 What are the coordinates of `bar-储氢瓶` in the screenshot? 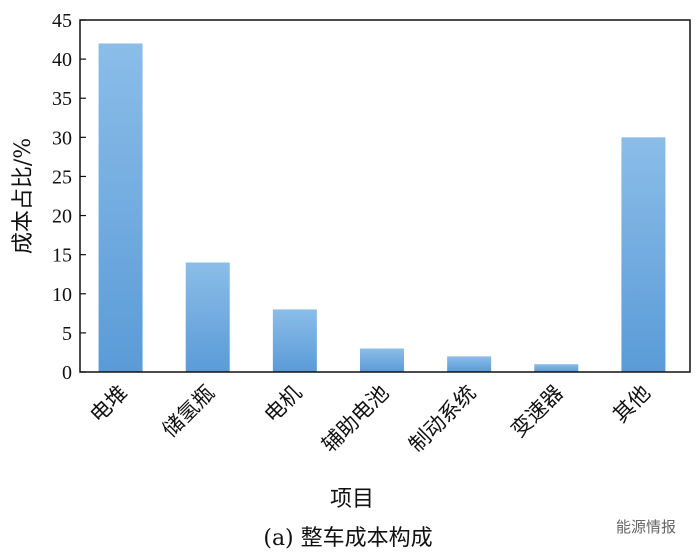 It's located at (207, 317).